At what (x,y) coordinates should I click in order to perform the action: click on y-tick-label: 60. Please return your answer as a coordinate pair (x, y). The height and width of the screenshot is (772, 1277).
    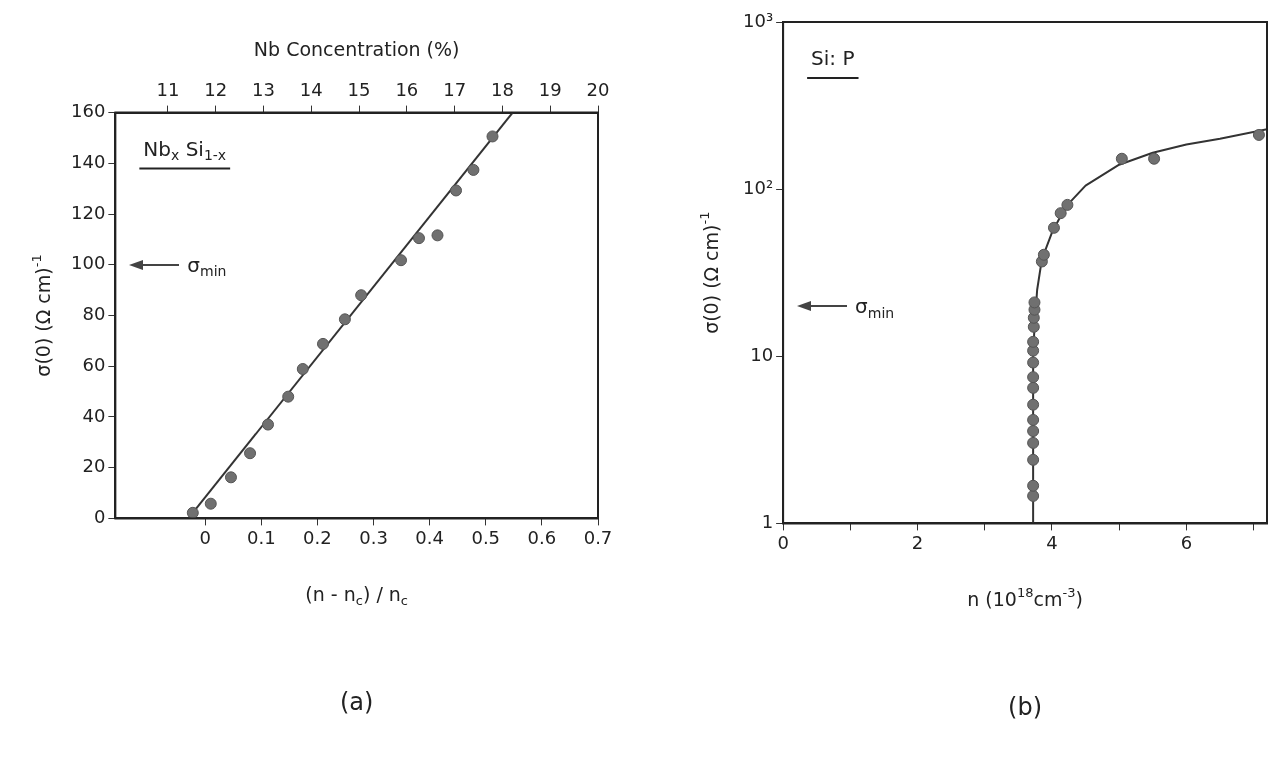
    Looking at the image, I should click on (94, 364).